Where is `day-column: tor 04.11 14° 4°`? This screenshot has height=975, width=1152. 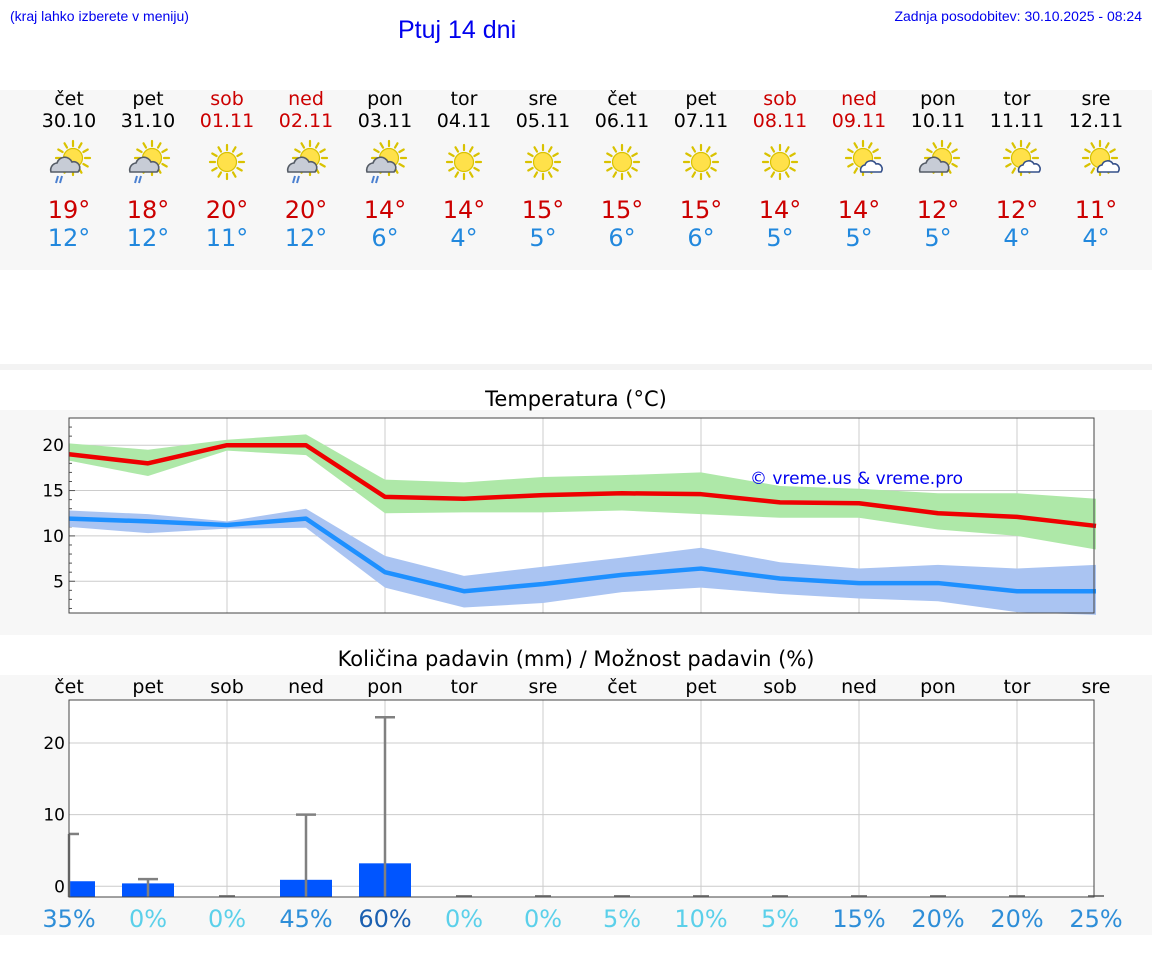 day-column: tor 04.11 14° 4° is located at coordinates (464, 170).